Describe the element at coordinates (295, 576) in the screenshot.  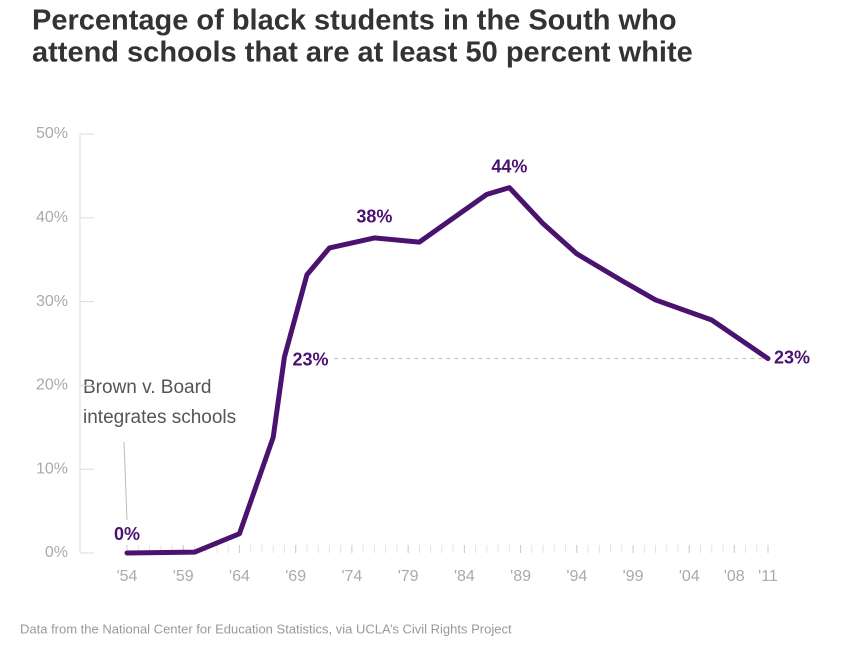
I see `x-tick-label: '69` at that location.